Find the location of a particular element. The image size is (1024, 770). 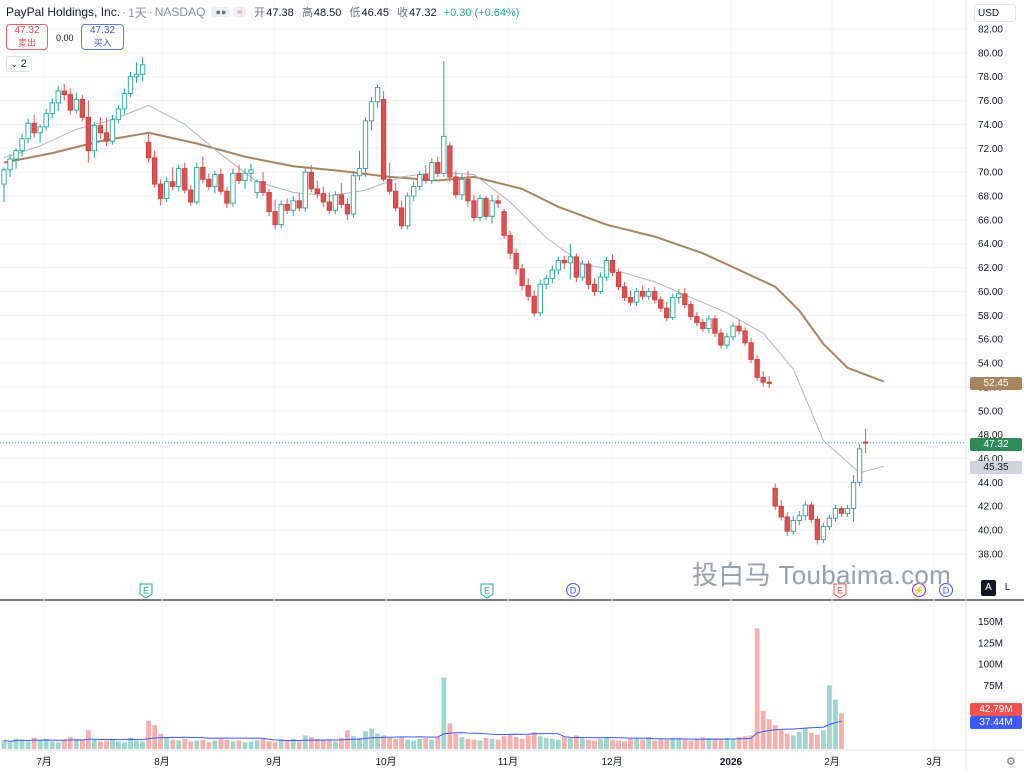

auto-scale-button: A is located at coordinates (988, 588).